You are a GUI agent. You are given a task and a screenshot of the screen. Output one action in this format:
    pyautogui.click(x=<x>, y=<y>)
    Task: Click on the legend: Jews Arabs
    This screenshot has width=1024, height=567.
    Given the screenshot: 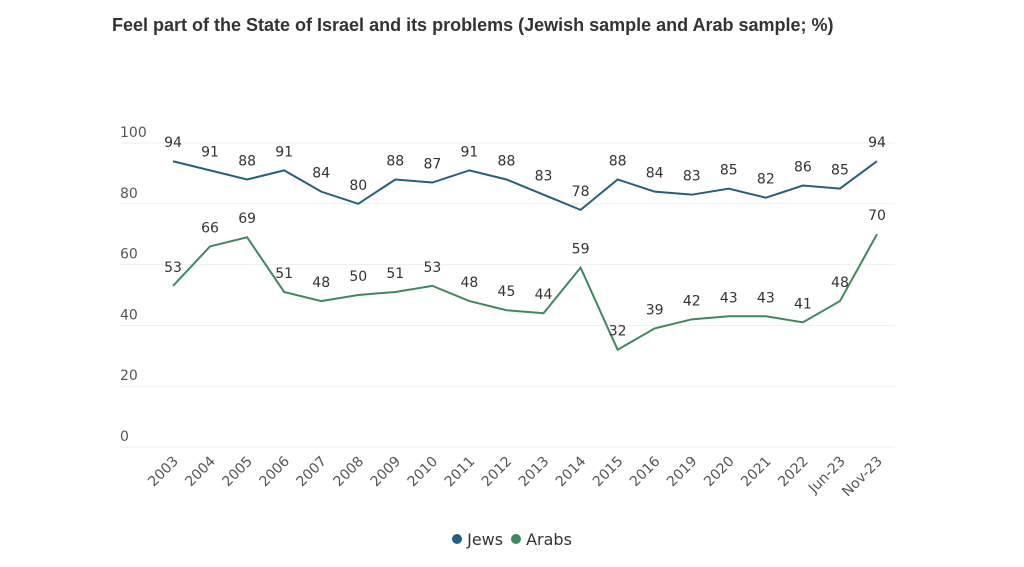 What is the action you would take?
    pyautogui.click(x=512, y=539)
    